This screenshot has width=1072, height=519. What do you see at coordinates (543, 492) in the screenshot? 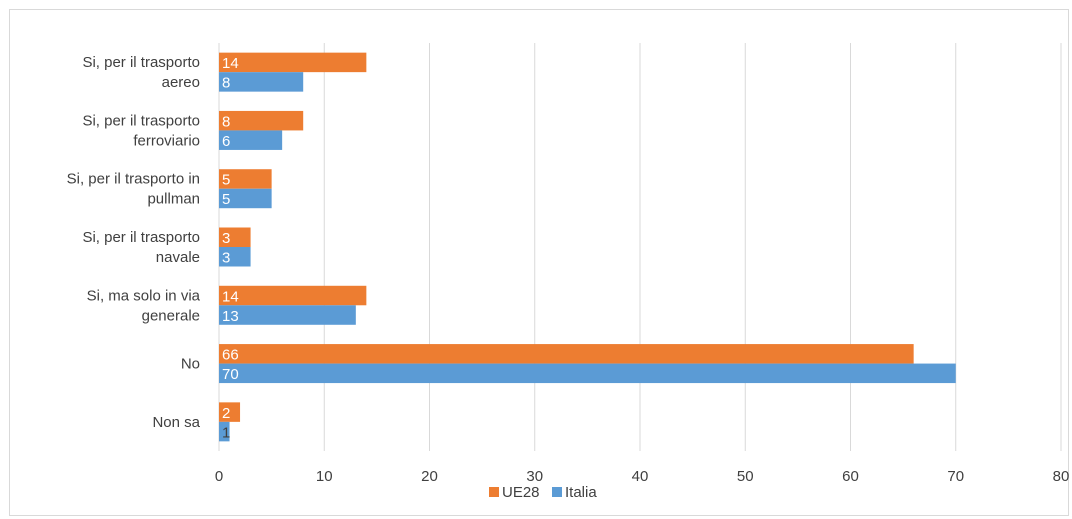
I see `legend: UE28 Italia` at bounding box center [543, 492].